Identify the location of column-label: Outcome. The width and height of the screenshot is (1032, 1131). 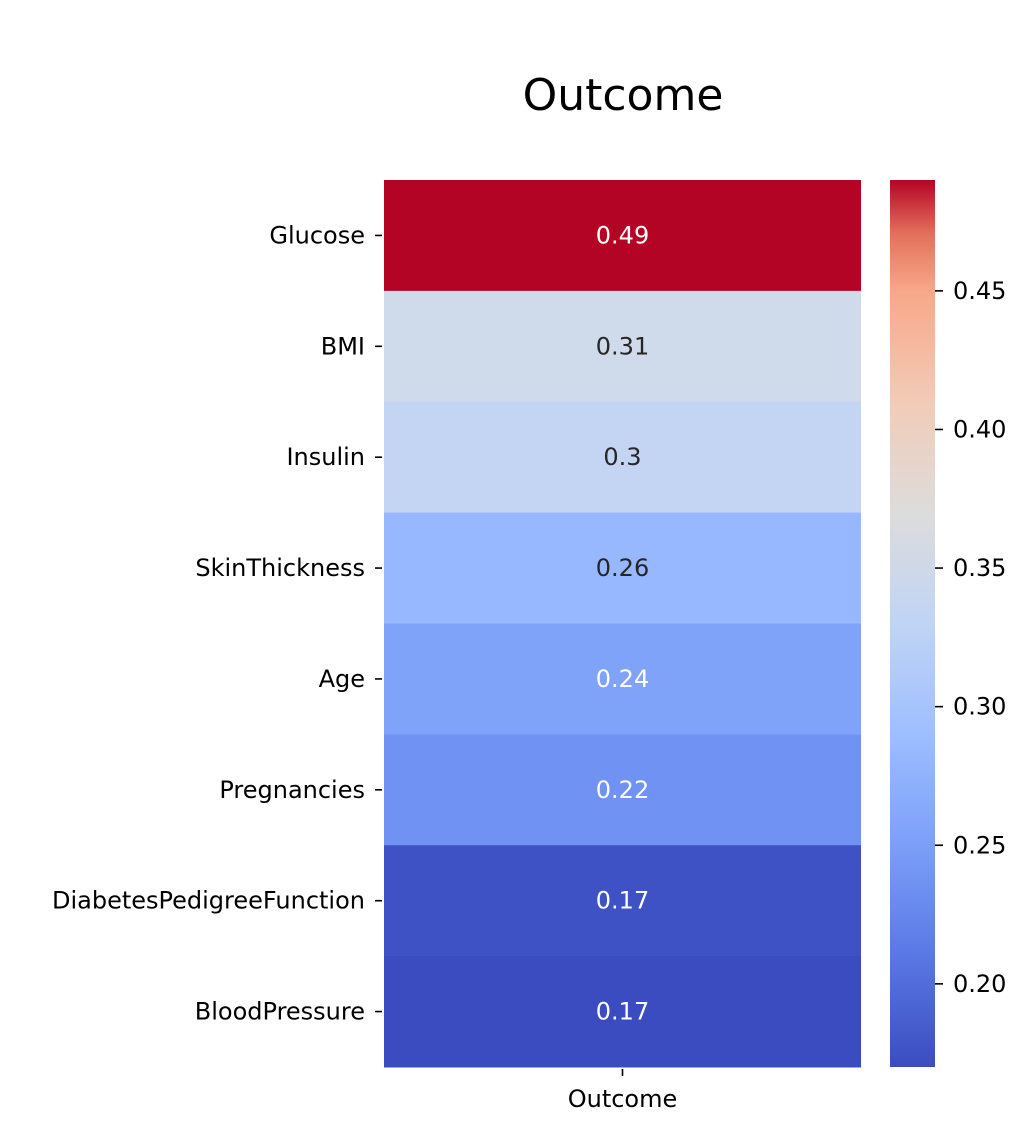
(623, 1099).